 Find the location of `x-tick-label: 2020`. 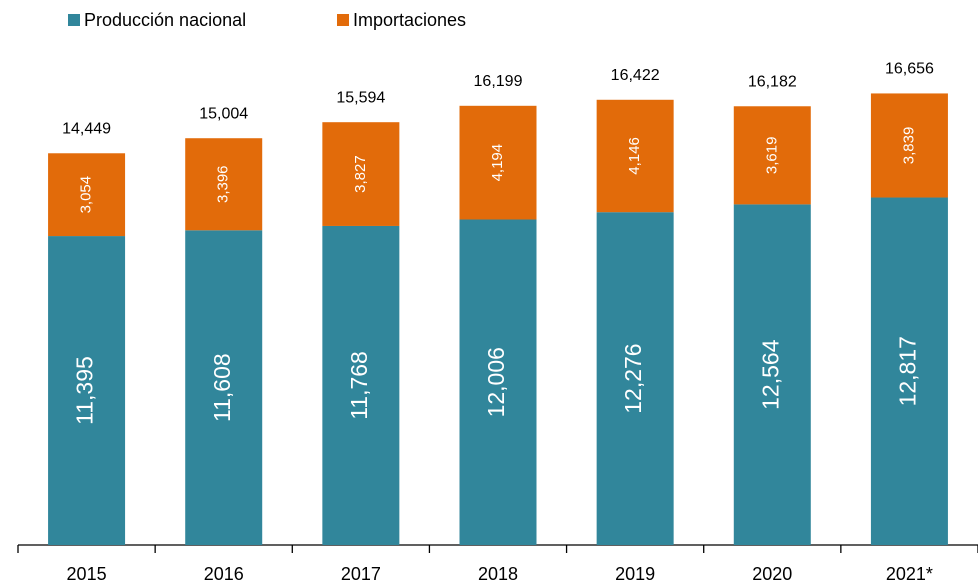

x-tick-label: 2020 is located at coordinates (772, 574).